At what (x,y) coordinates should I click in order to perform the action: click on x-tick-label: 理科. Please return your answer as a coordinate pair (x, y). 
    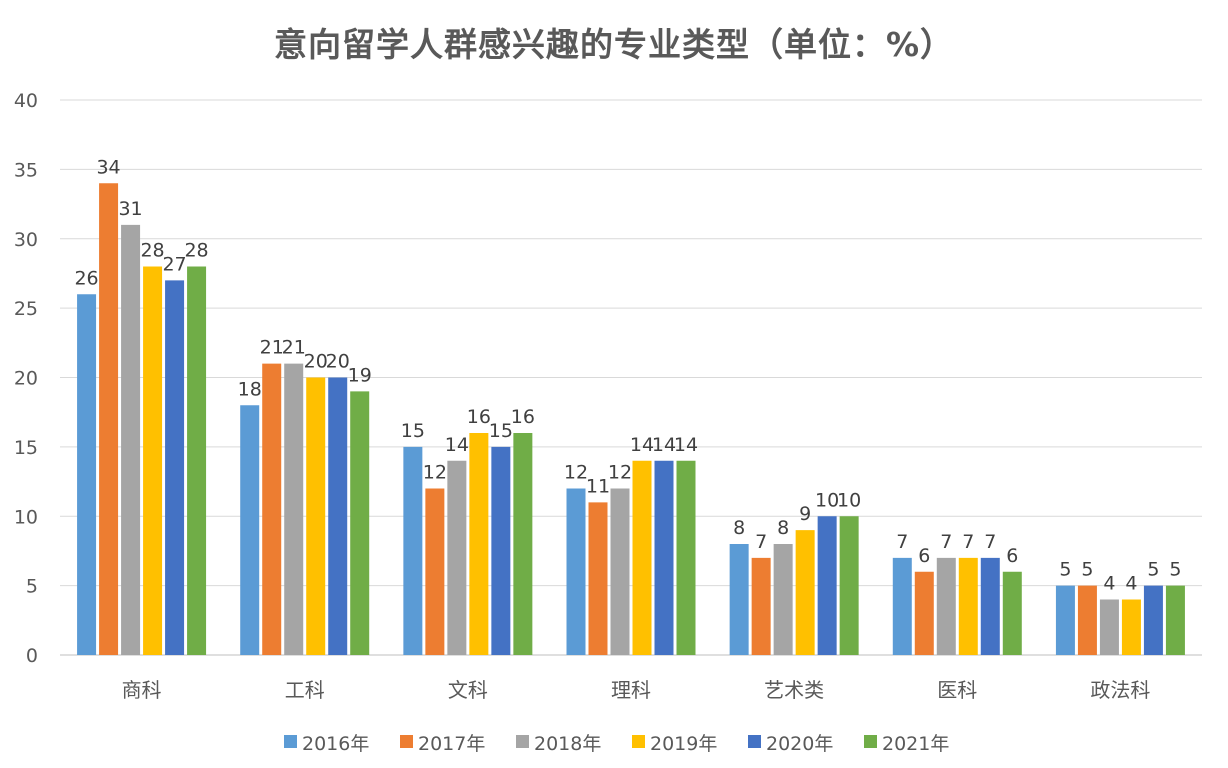
    Looking at the image, I should click on (631, 690).